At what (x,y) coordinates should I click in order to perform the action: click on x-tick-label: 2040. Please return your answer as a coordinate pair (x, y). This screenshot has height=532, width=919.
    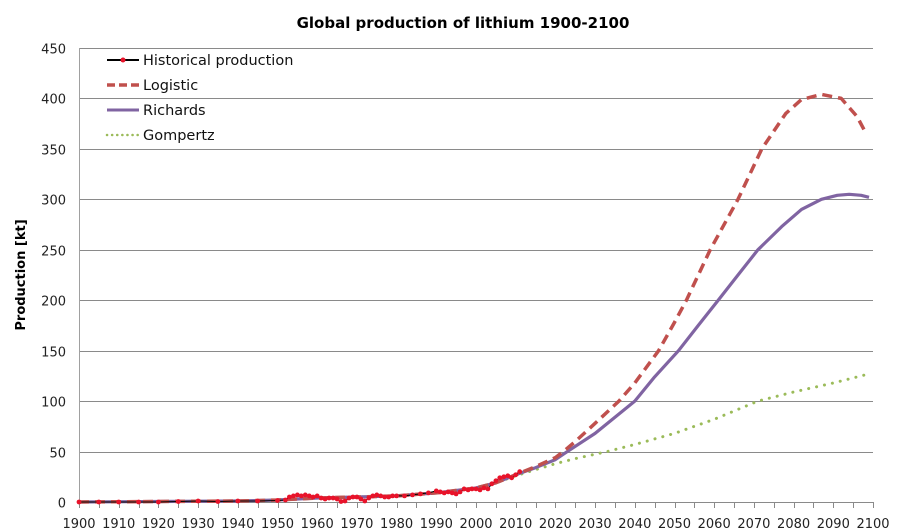
    Looking at the image, I should click on (634, 524).